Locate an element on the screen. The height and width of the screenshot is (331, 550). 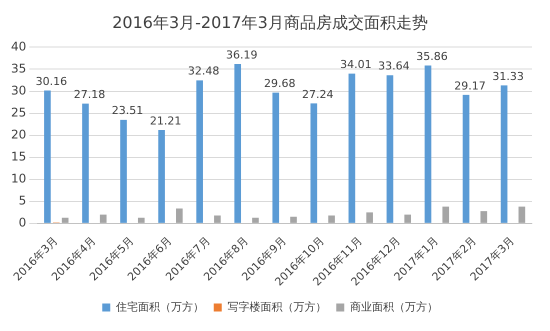
data-label: 31.33 is located at coordinates (508, 76).